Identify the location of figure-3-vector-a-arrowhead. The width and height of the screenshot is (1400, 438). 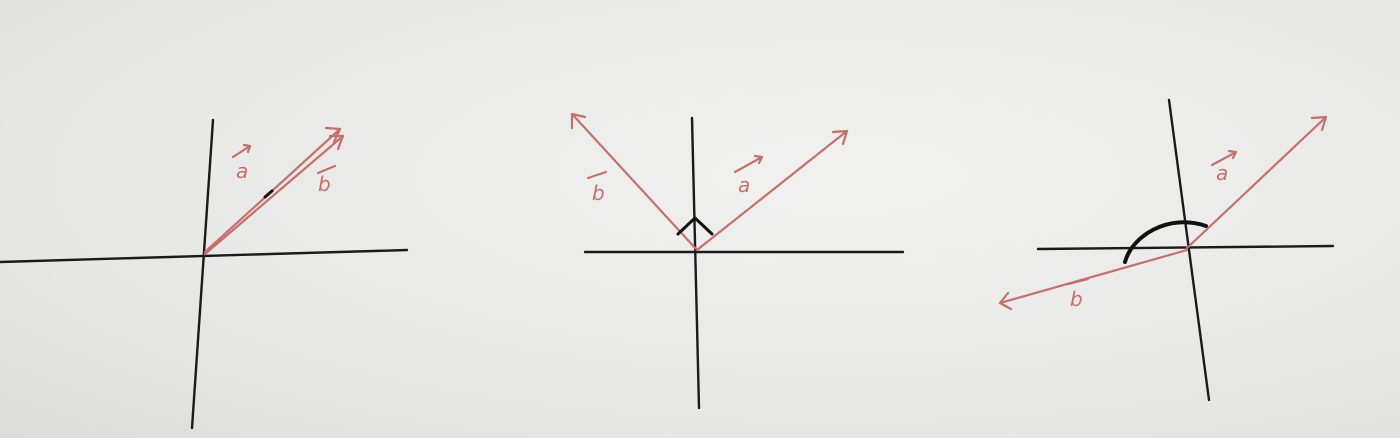
(1319, 123).